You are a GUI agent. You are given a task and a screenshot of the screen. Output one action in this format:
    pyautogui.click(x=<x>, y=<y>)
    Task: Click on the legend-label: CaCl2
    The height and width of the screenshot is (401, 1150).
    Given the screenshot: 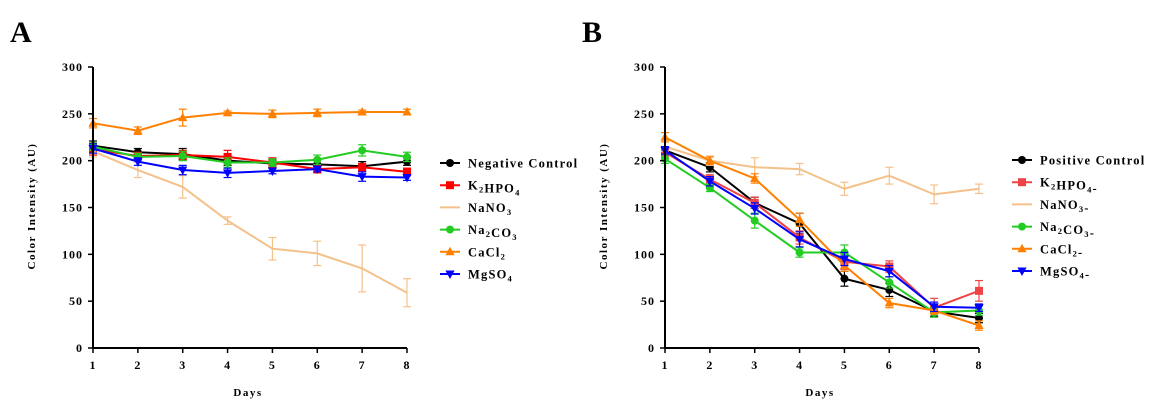 What is the action you would take?
    pyautogui.click(x=487, y=253)
    